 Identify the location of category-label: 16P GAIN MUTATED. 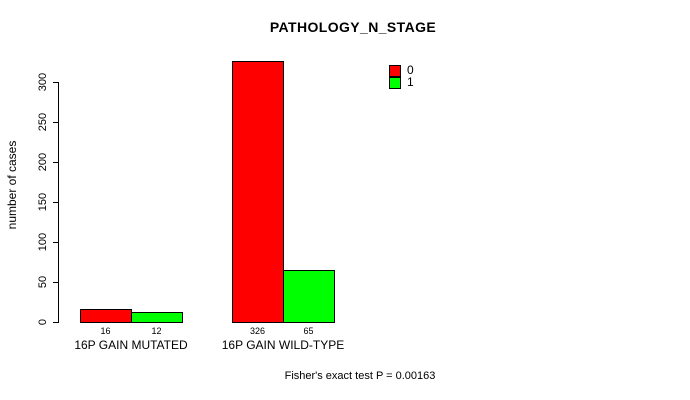
(131, 345).